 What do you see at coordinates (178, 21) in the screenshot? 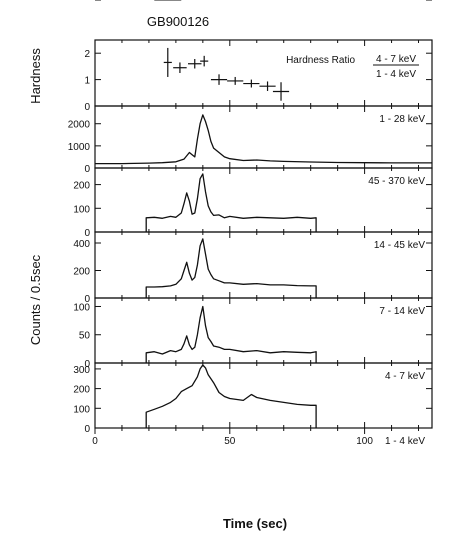
I see `chart-title: GB900126` at bounding box center [178, 21].